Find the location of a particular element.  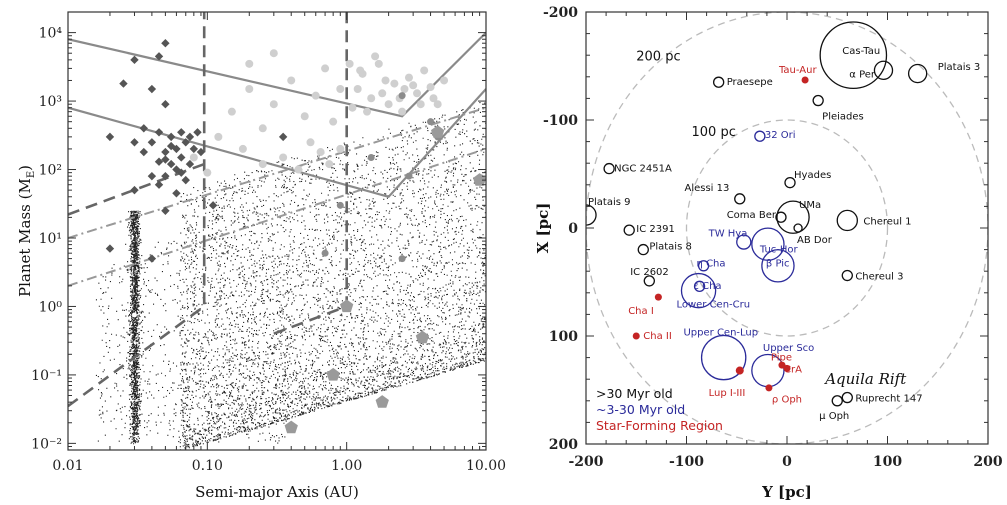

region-label: Upper Cen-Lup is located at coordinates (720, 333).